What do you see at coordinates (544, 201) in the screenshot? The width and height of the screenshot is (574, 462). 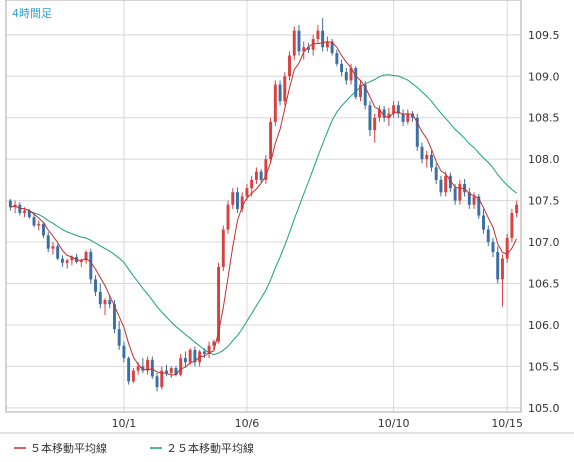 I see `y-tick-label: 107.5` at bounding box center [544, 201].